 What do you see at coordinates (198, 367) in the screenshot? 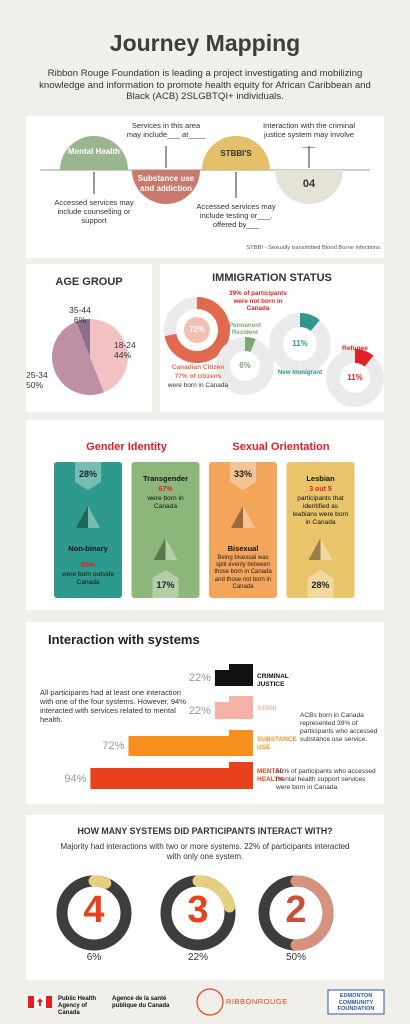
I see `category: Canadian Citizen` at bounding box center [198, 367].